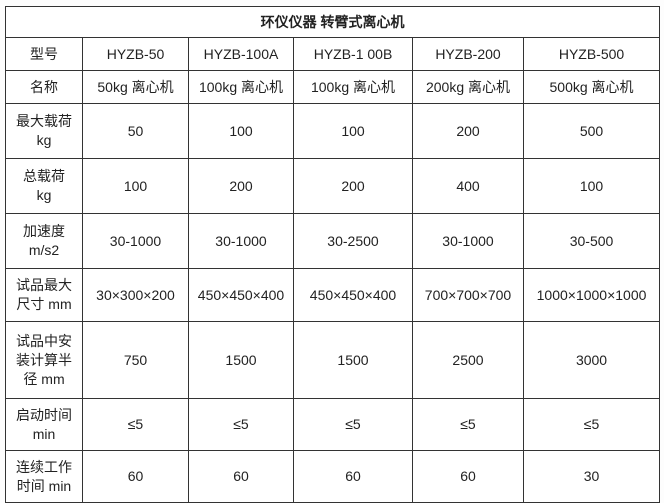 This screenshot has height=503, width=664. Describe the element at coordinates (135, 295) in the screenshot. I see `value-cell: 30×300×200` at that location.